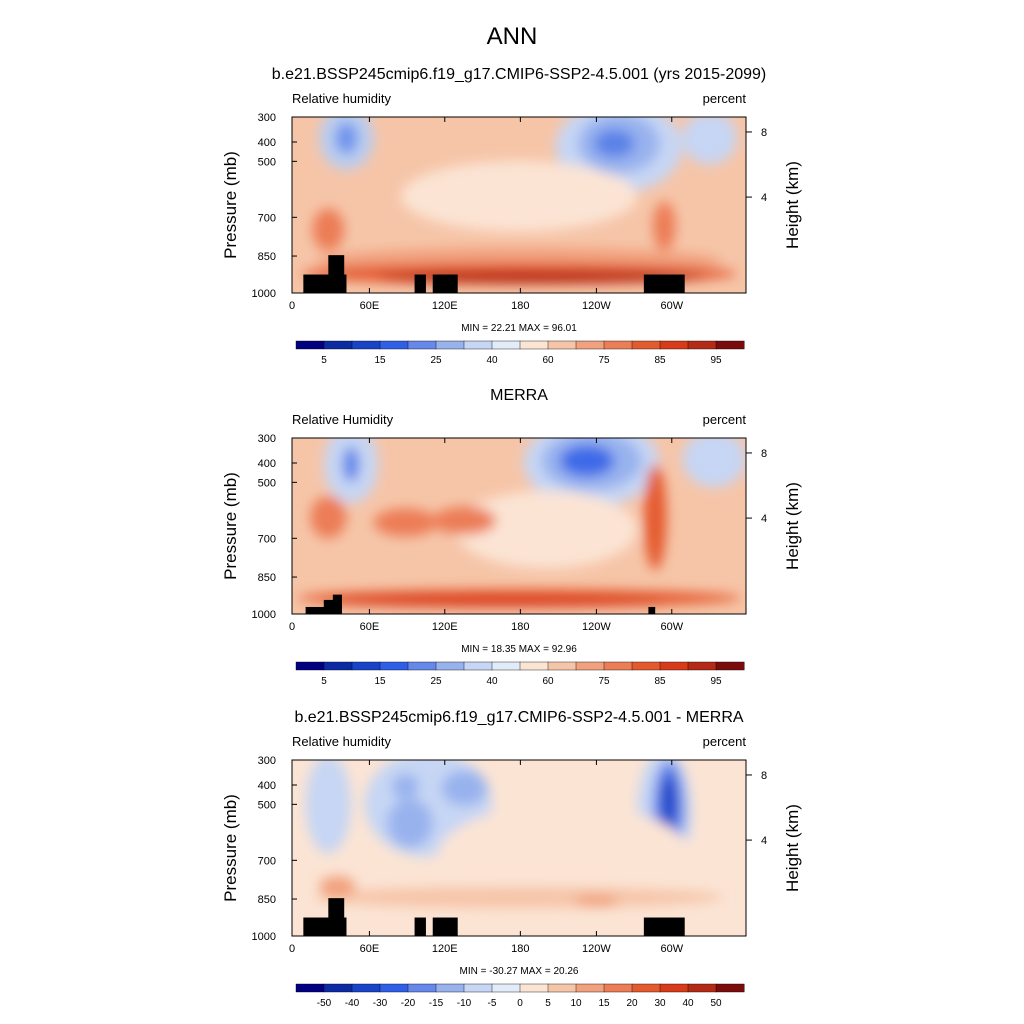 This screenshot has width=1024, height=1024. What do you see at coordinates (492, 1003) in the screenshot?
I see `colorbar-label: -5` at bounding box center [492, 1003].